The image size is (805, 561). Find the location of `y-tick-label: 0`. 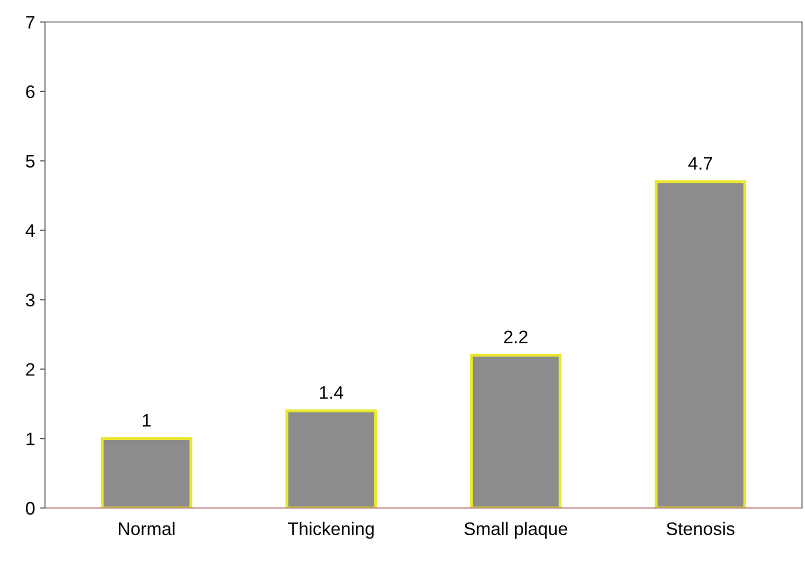

y-tick-label: 0 is located at coordinates (30, 508).